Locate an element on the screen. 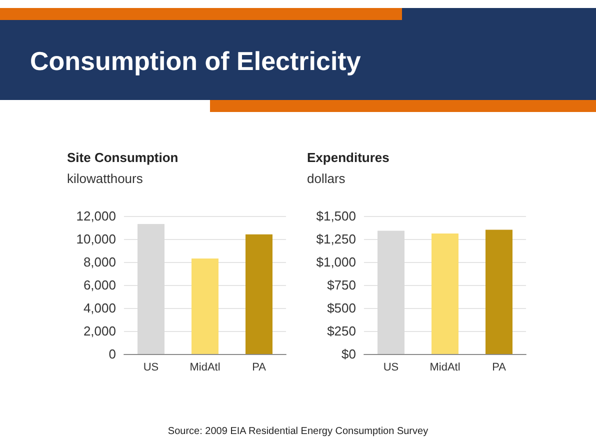  y-tick-label: $500 is located at coordinates (341, 308).